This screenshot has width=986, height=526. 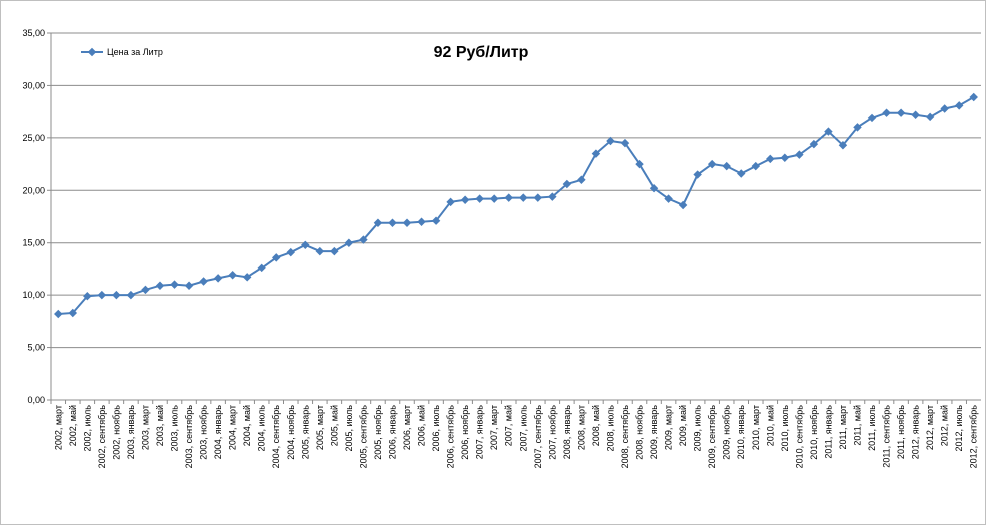 What do you see at coordinates (916, 432) in the screenshot?
I see `x-tick-label: 2012, январь` at bounding box center [916, 432].